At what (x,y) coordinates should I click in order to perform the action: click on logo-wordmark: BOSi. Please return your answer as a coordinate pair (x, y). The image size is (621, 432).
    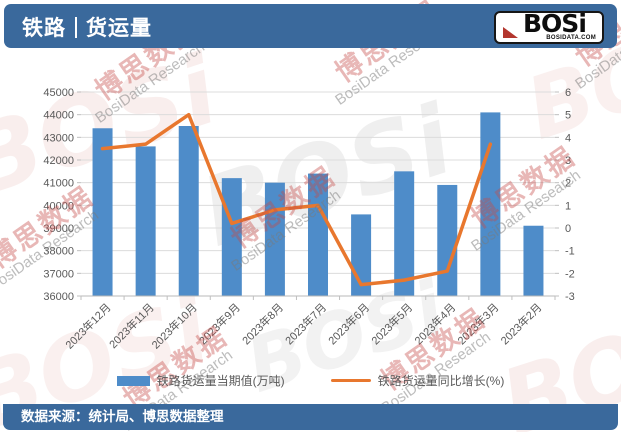
    Looking at the image, I should click on (555, 23).